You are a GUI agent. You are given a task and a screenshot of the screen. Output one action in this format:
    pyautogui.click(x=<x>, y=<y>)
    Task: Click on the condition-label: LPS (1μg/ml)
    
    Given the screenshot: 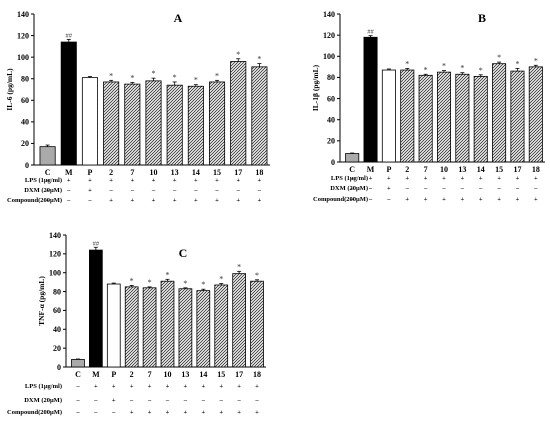 What is the action you would take?
    pyautogui.click(x=43, y=180)
    